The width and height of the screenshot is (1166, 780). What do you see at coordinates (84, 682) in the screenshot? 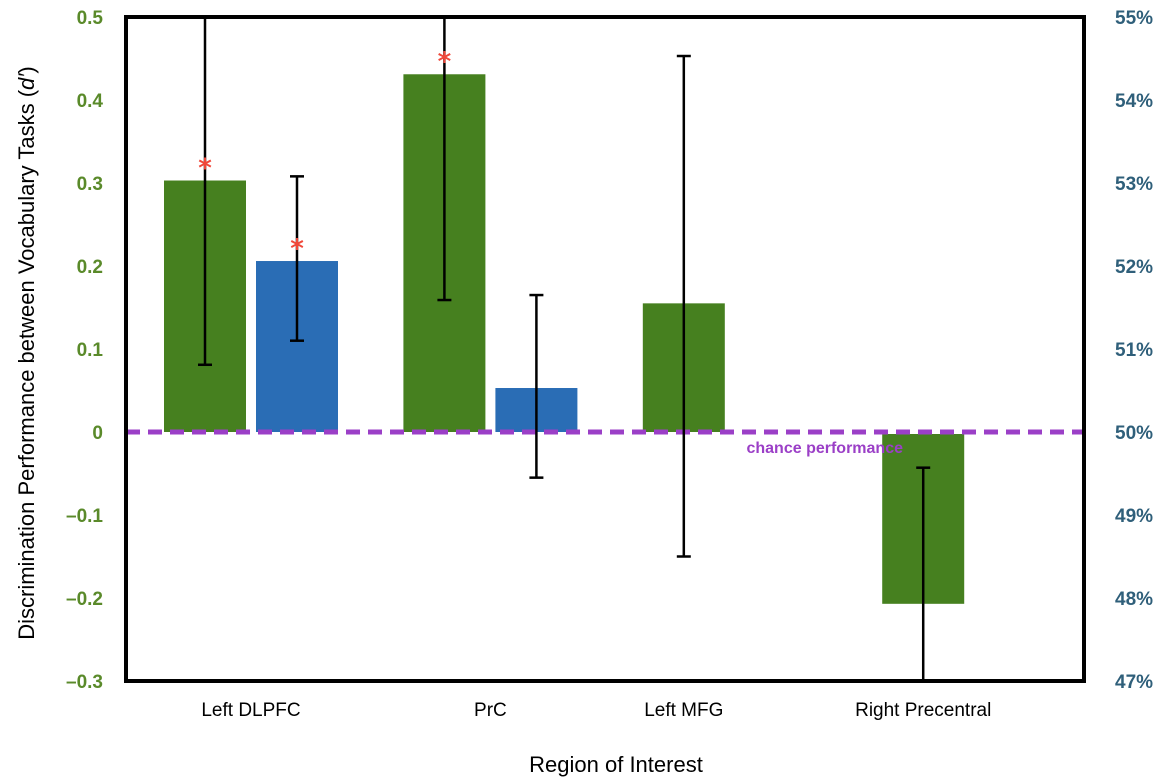
I see `y-tick-label-left: –0.3` at bounding box center [84, 682].